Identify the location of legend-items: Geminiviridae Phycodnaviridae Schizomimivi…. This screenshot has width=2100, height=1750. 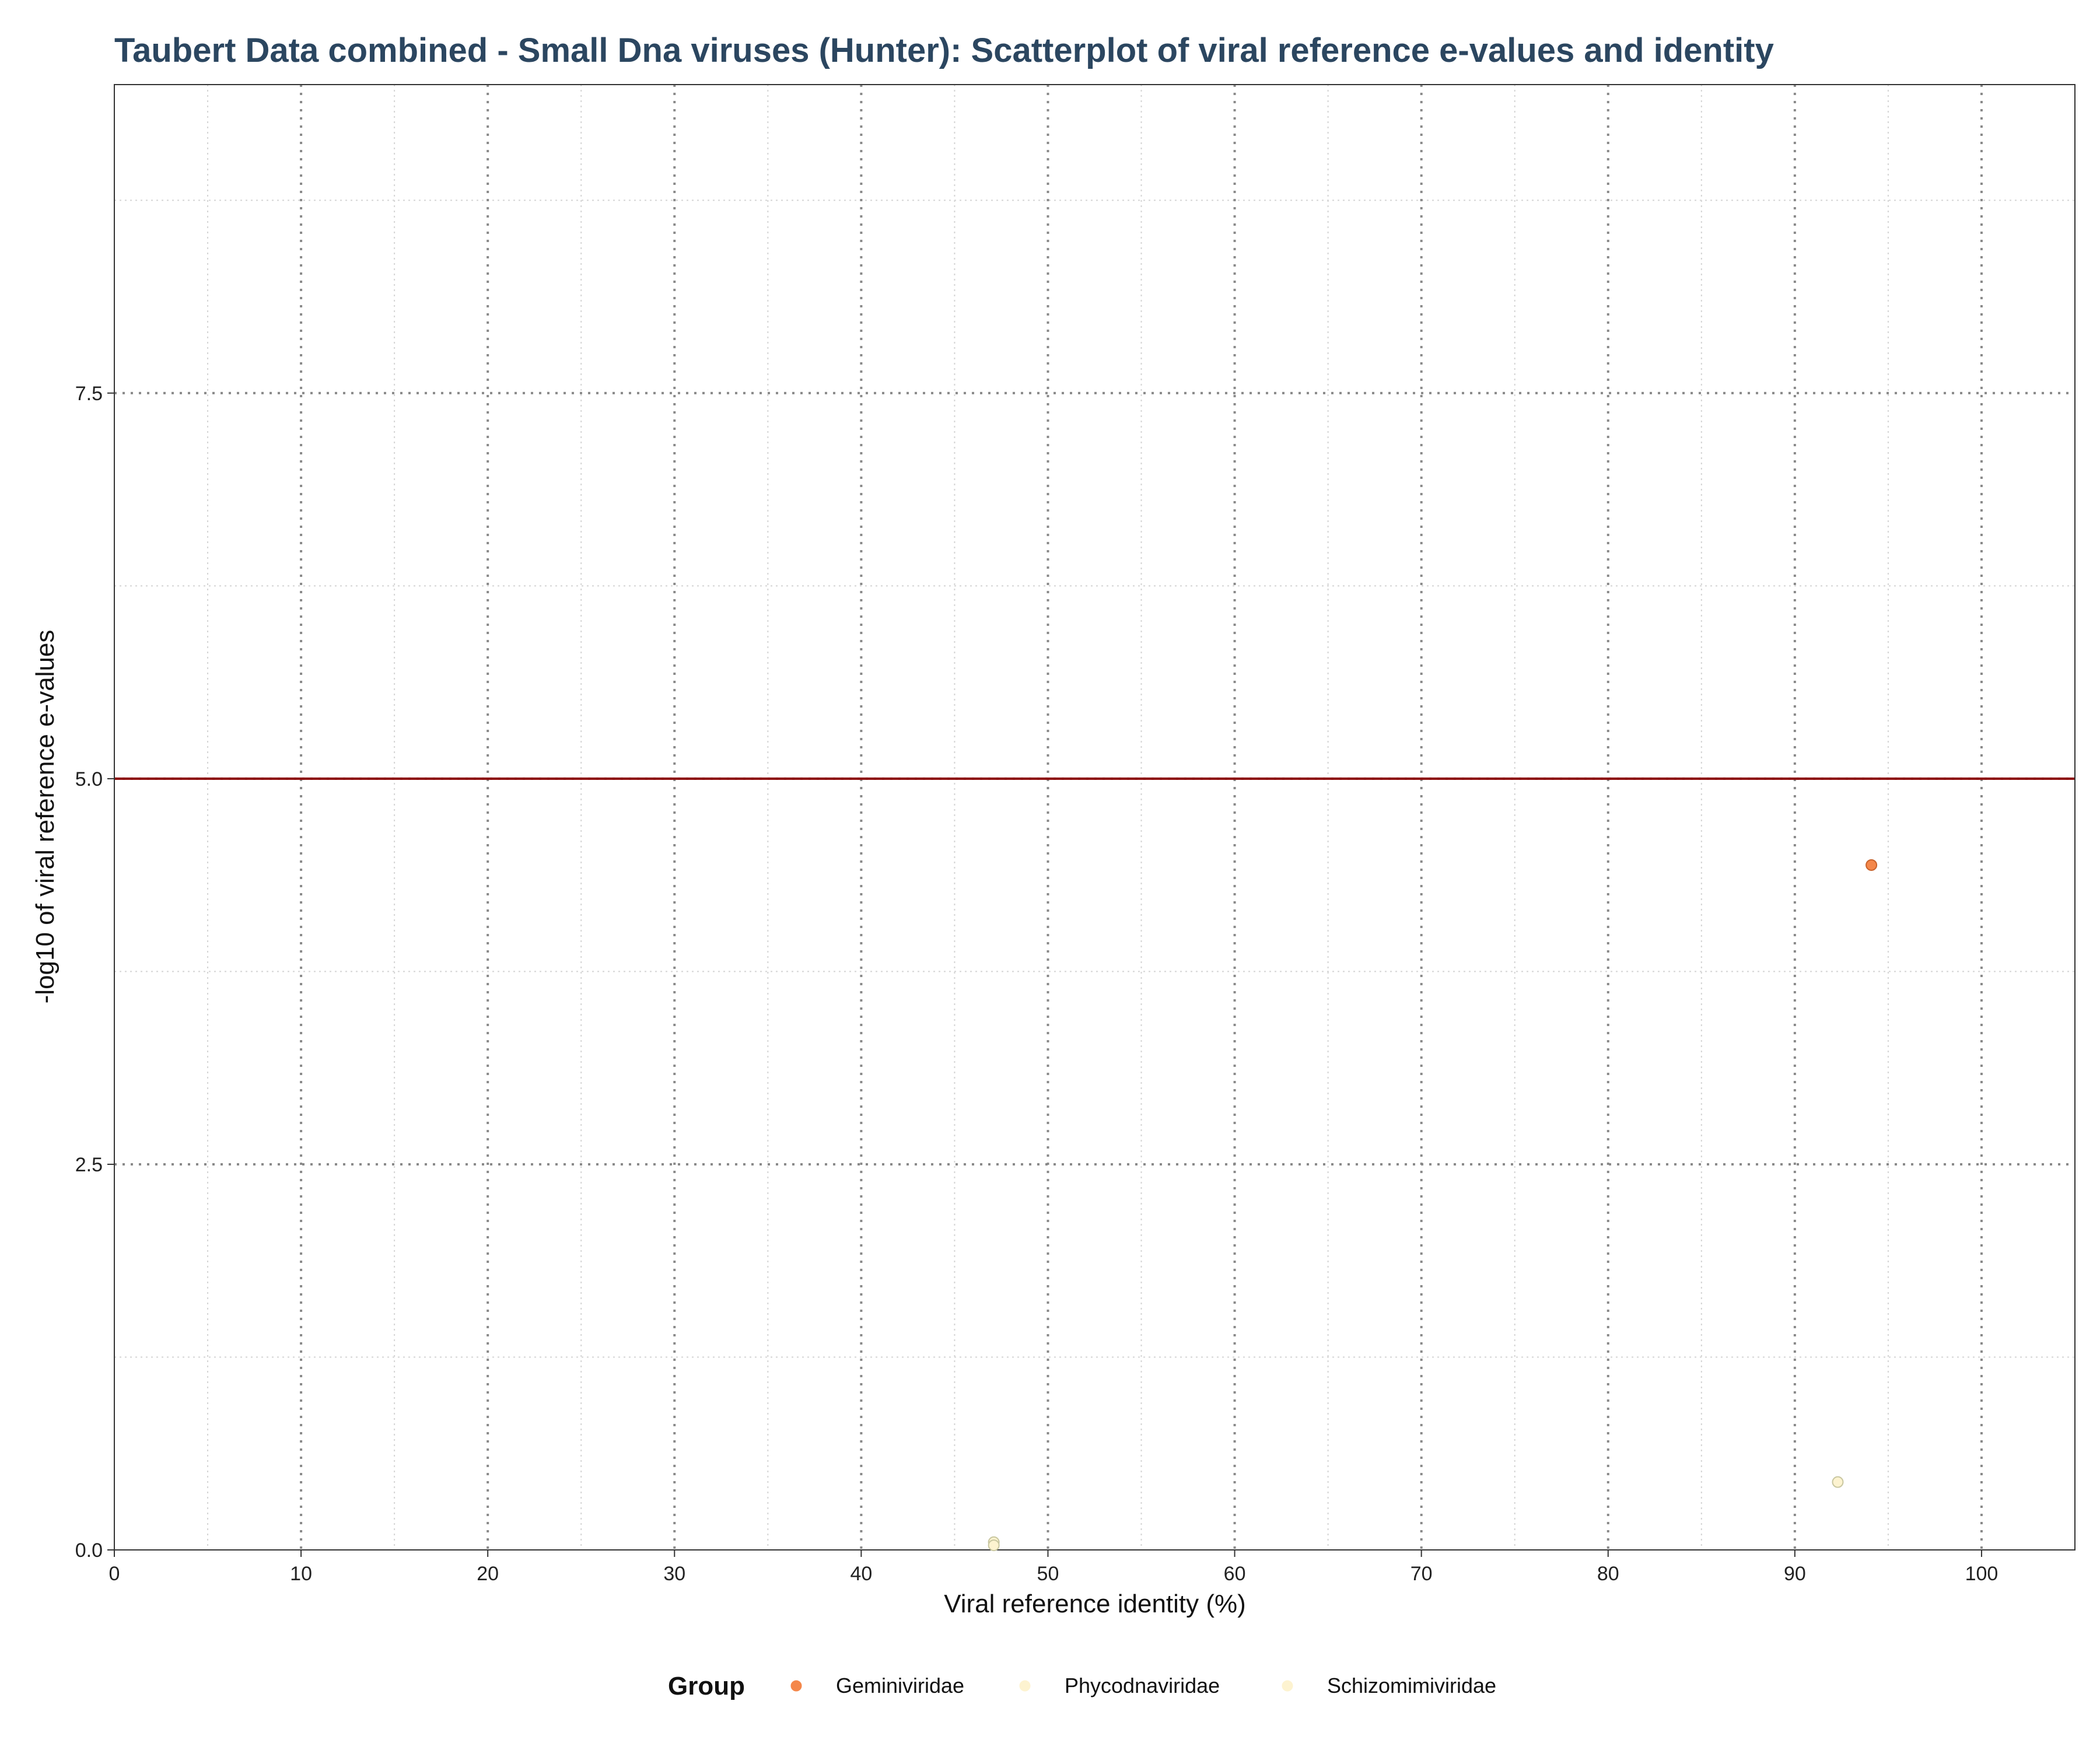
(1143, 1686).